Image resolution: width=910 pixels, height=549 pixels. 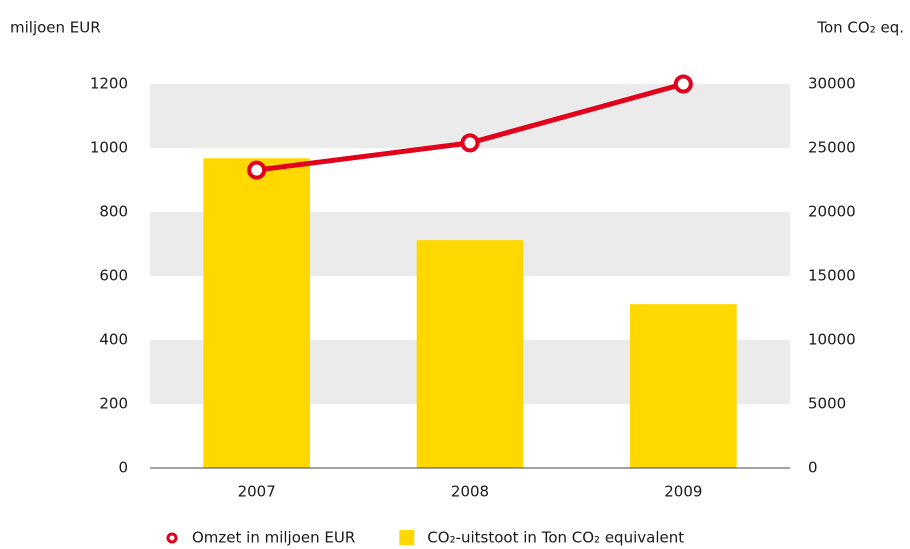 What do you see at coordinates (827, 404) in the screenshot?
I see `y2-tick-label: 5000` at bounding box center [827, 404].